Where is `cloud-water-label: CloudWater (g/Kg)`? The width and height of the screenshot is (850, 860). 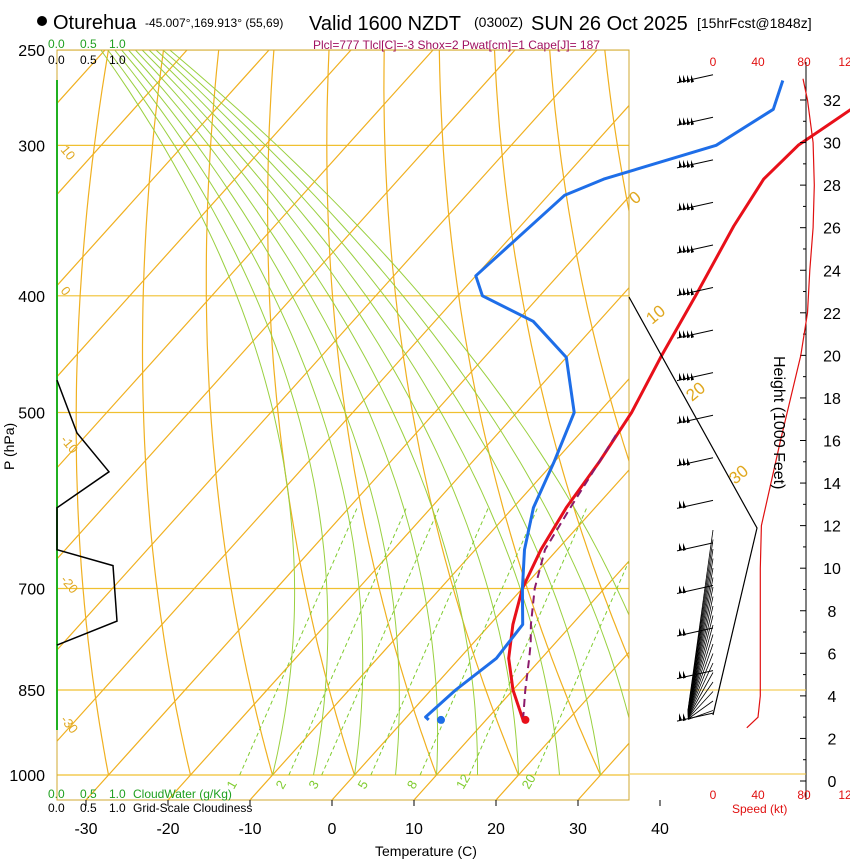
cloud-water-label: CloudWater (g/Kg) is located at coordinates (182, 794).